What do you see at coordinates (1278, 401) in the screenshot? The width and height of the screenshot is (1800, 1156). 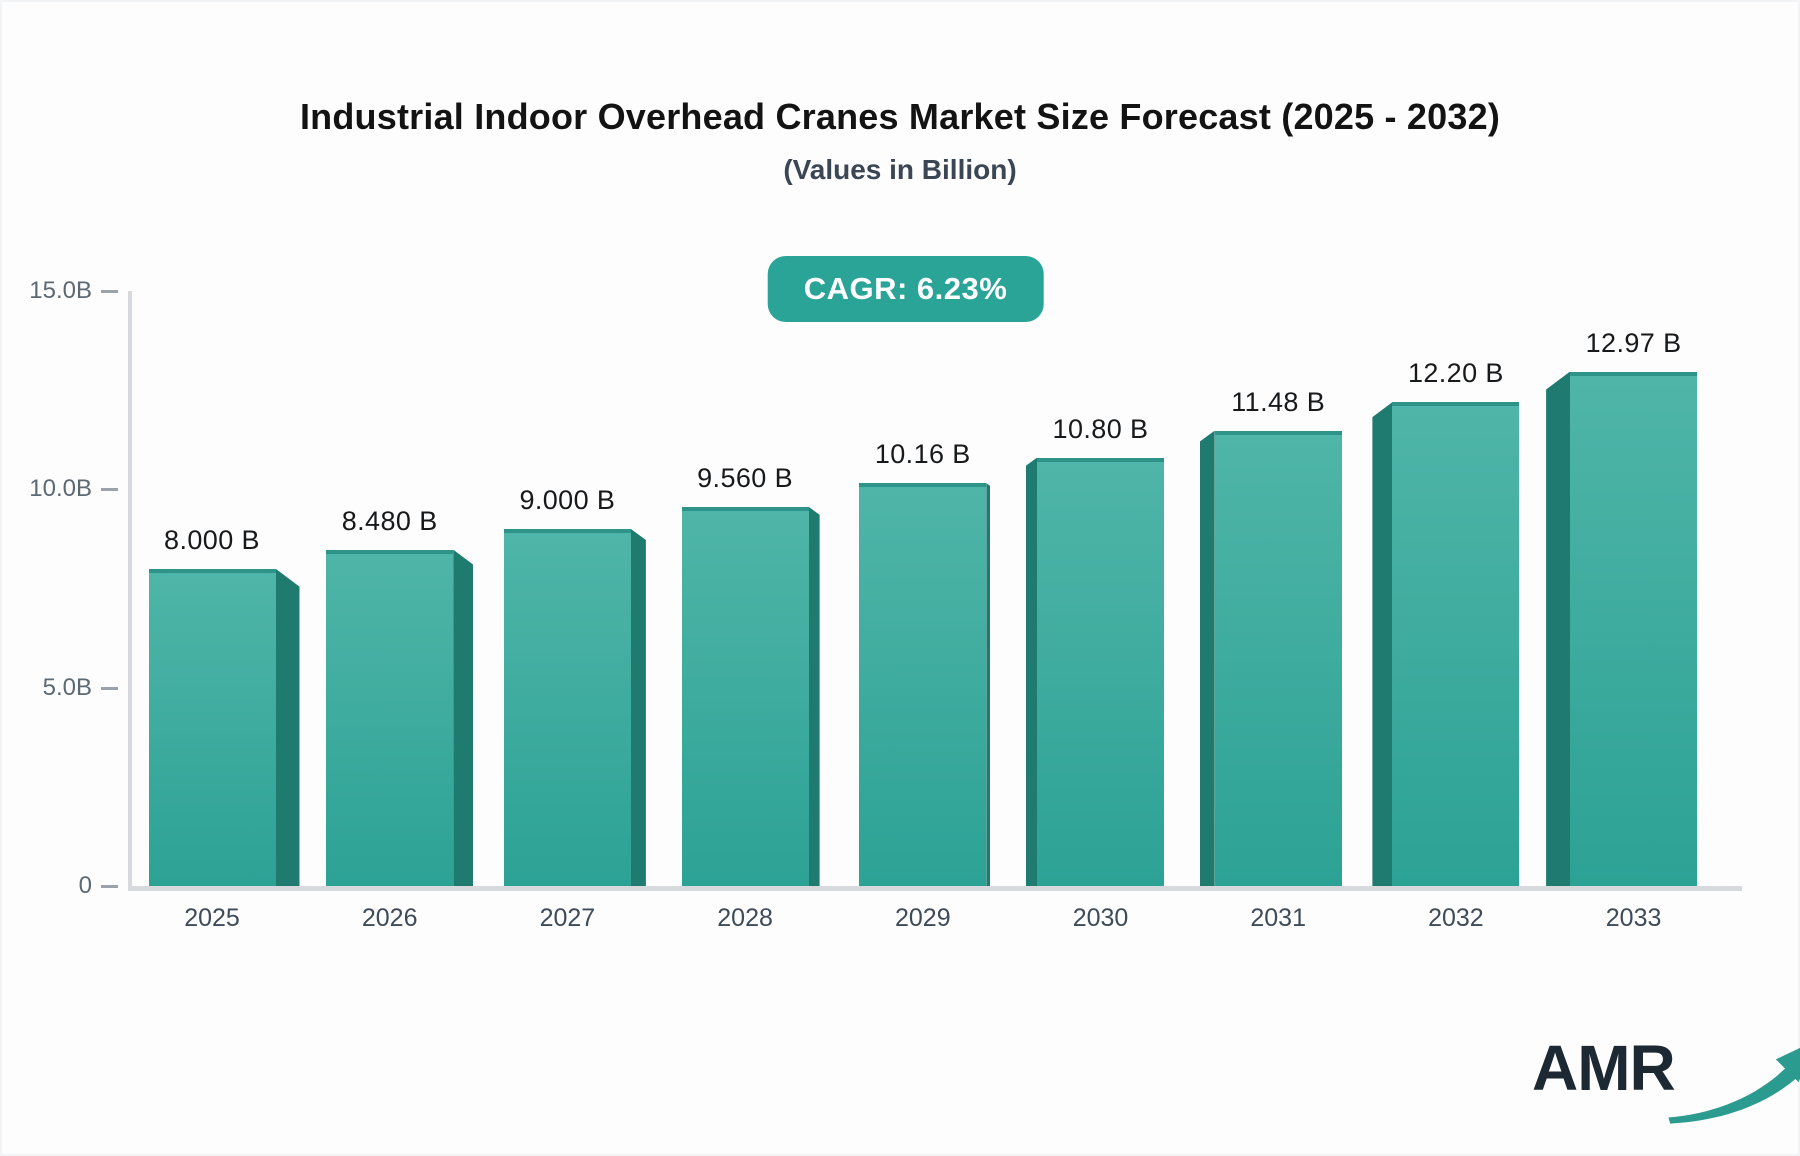 I see `bar-value-label: 11.48 B` at bounding box center [1278, 401].